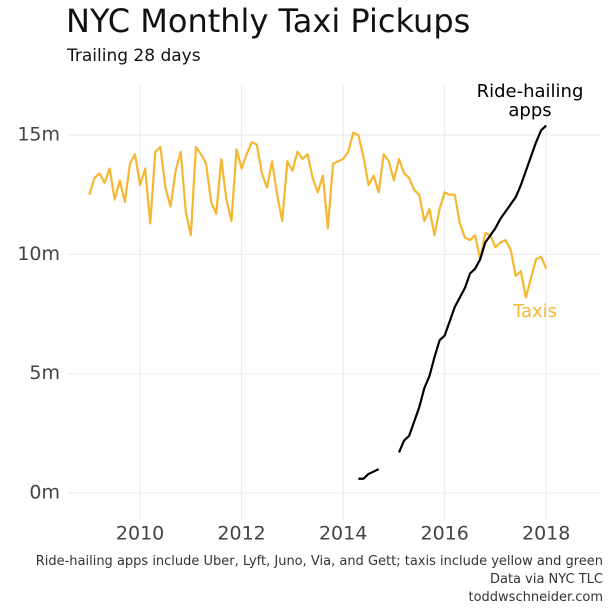  I want to click on y-tick-label: 5m, so click(44, 373).